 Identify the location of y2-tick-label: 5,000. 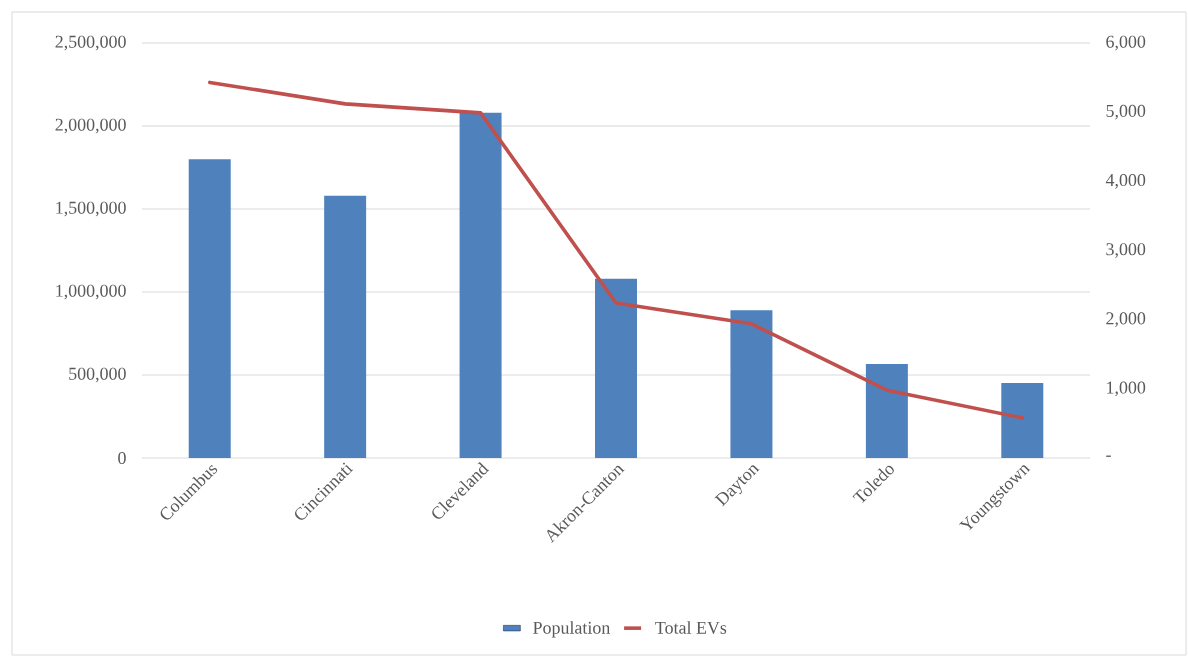
(1126, 112).